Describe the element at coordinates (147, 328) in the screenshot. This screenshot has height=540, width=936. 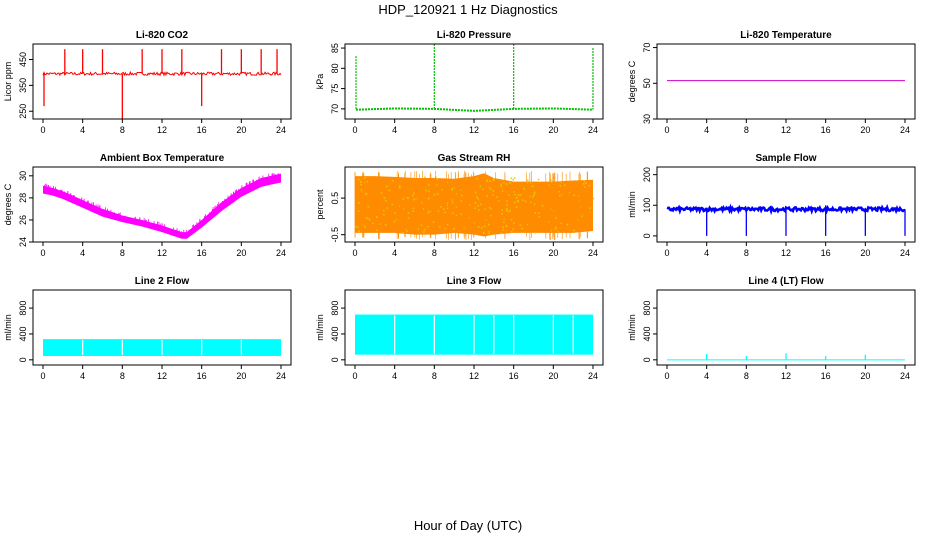
I see `panel-line2: Line 2 Flow ml/min 0 4 8 12 16 20 24 0 400 800` at that location.